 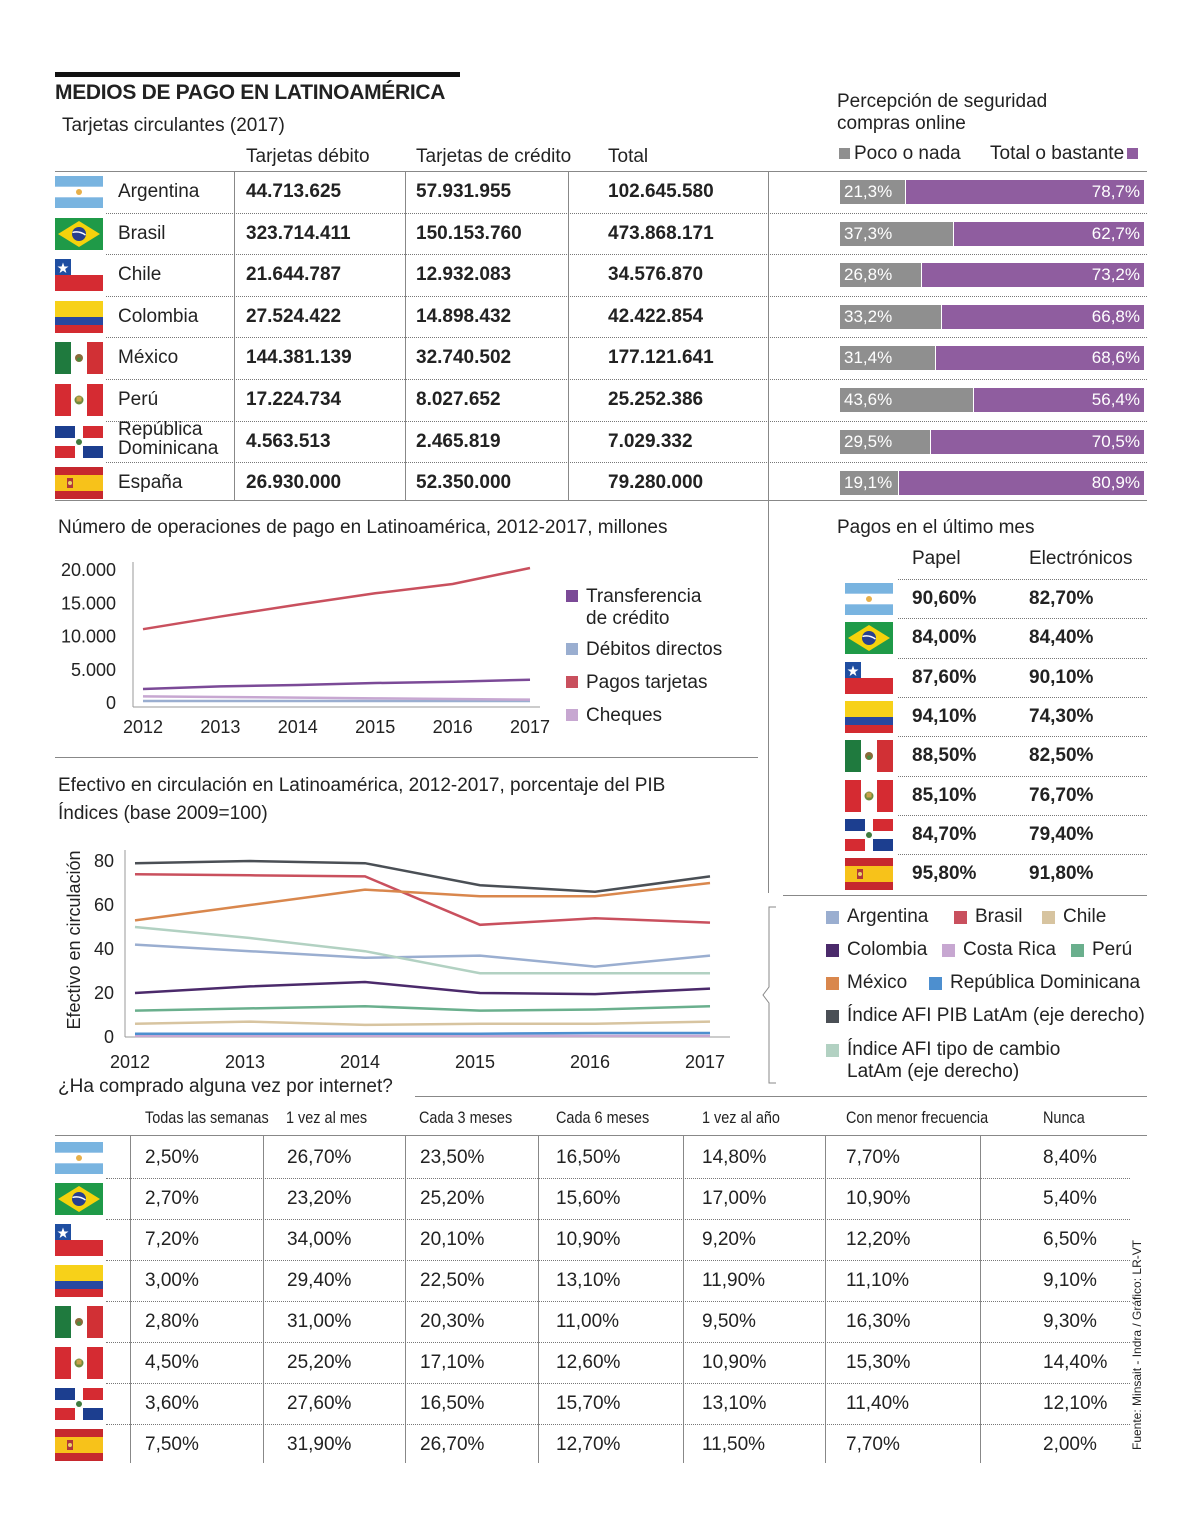 What do you see at coordinates (887, 949) in the screenshot?
I see `chart2-legend-label: Colombia` at bounding box center [887, 949].